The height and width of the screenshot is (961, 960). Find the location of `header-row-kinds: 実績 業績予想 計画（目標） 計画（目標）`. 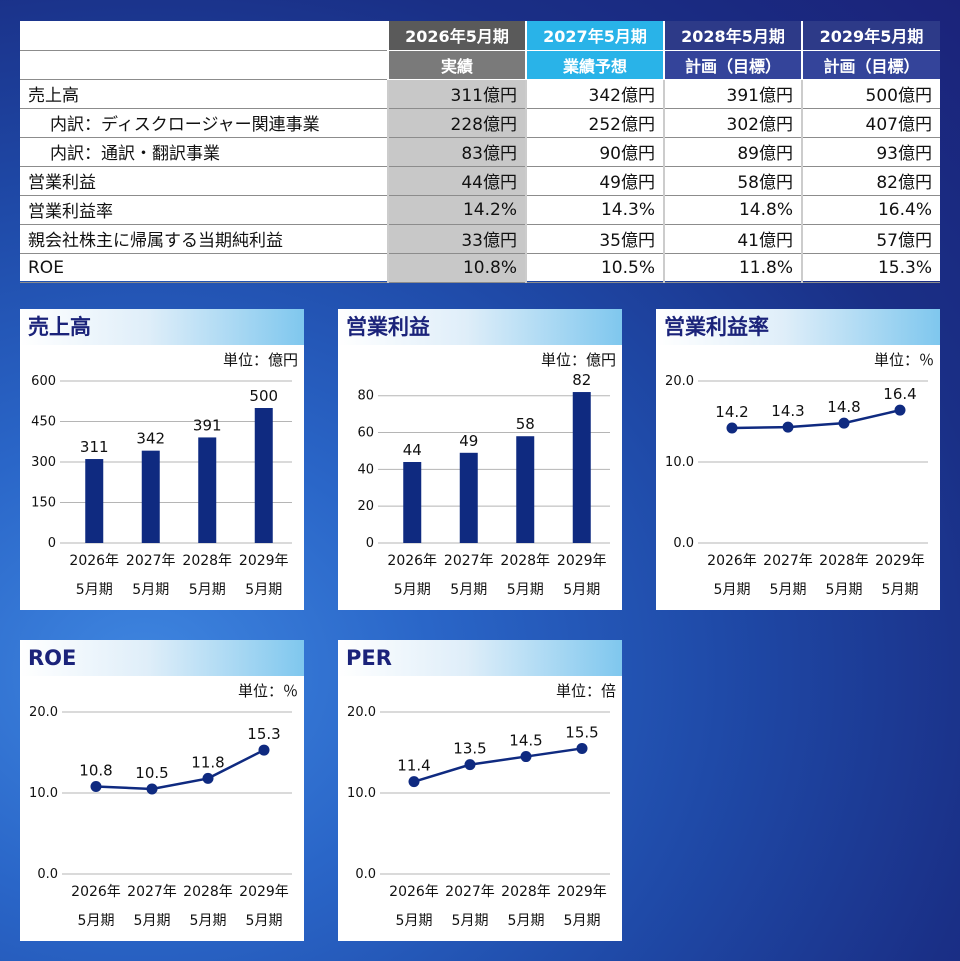

header-row-kinds: 実績 業績予想 計画（目標） 計画（目標） is located at coordinates (480, 65).